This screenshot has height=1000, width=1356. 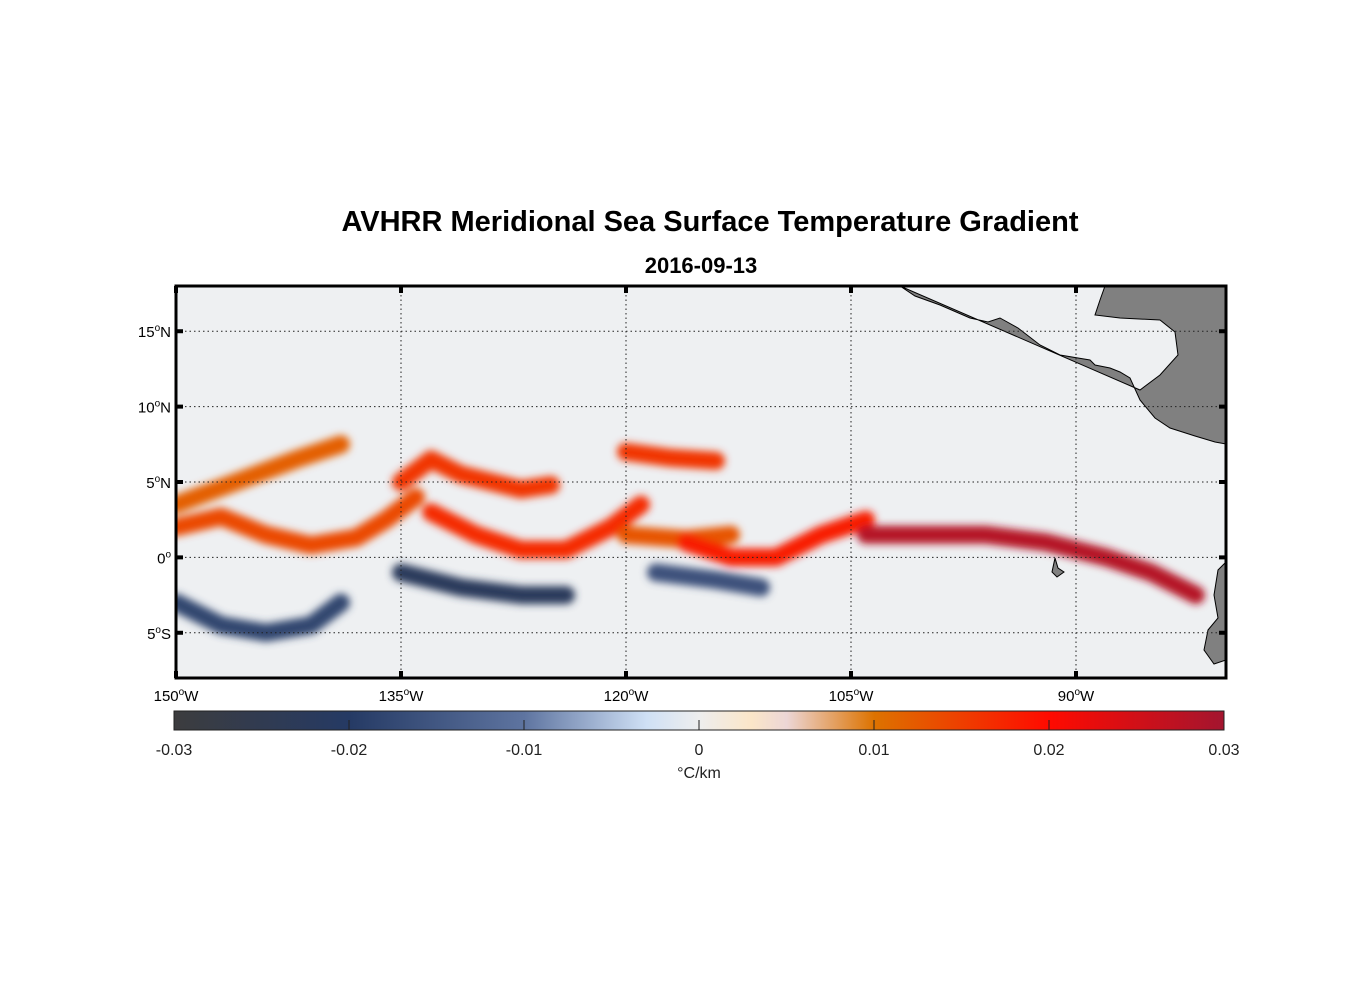 What do you see at coordinates (1048, 750) in the screenshot?
I see `colorbar-tick-label: 0.02` at bounding box center [1048, 750].